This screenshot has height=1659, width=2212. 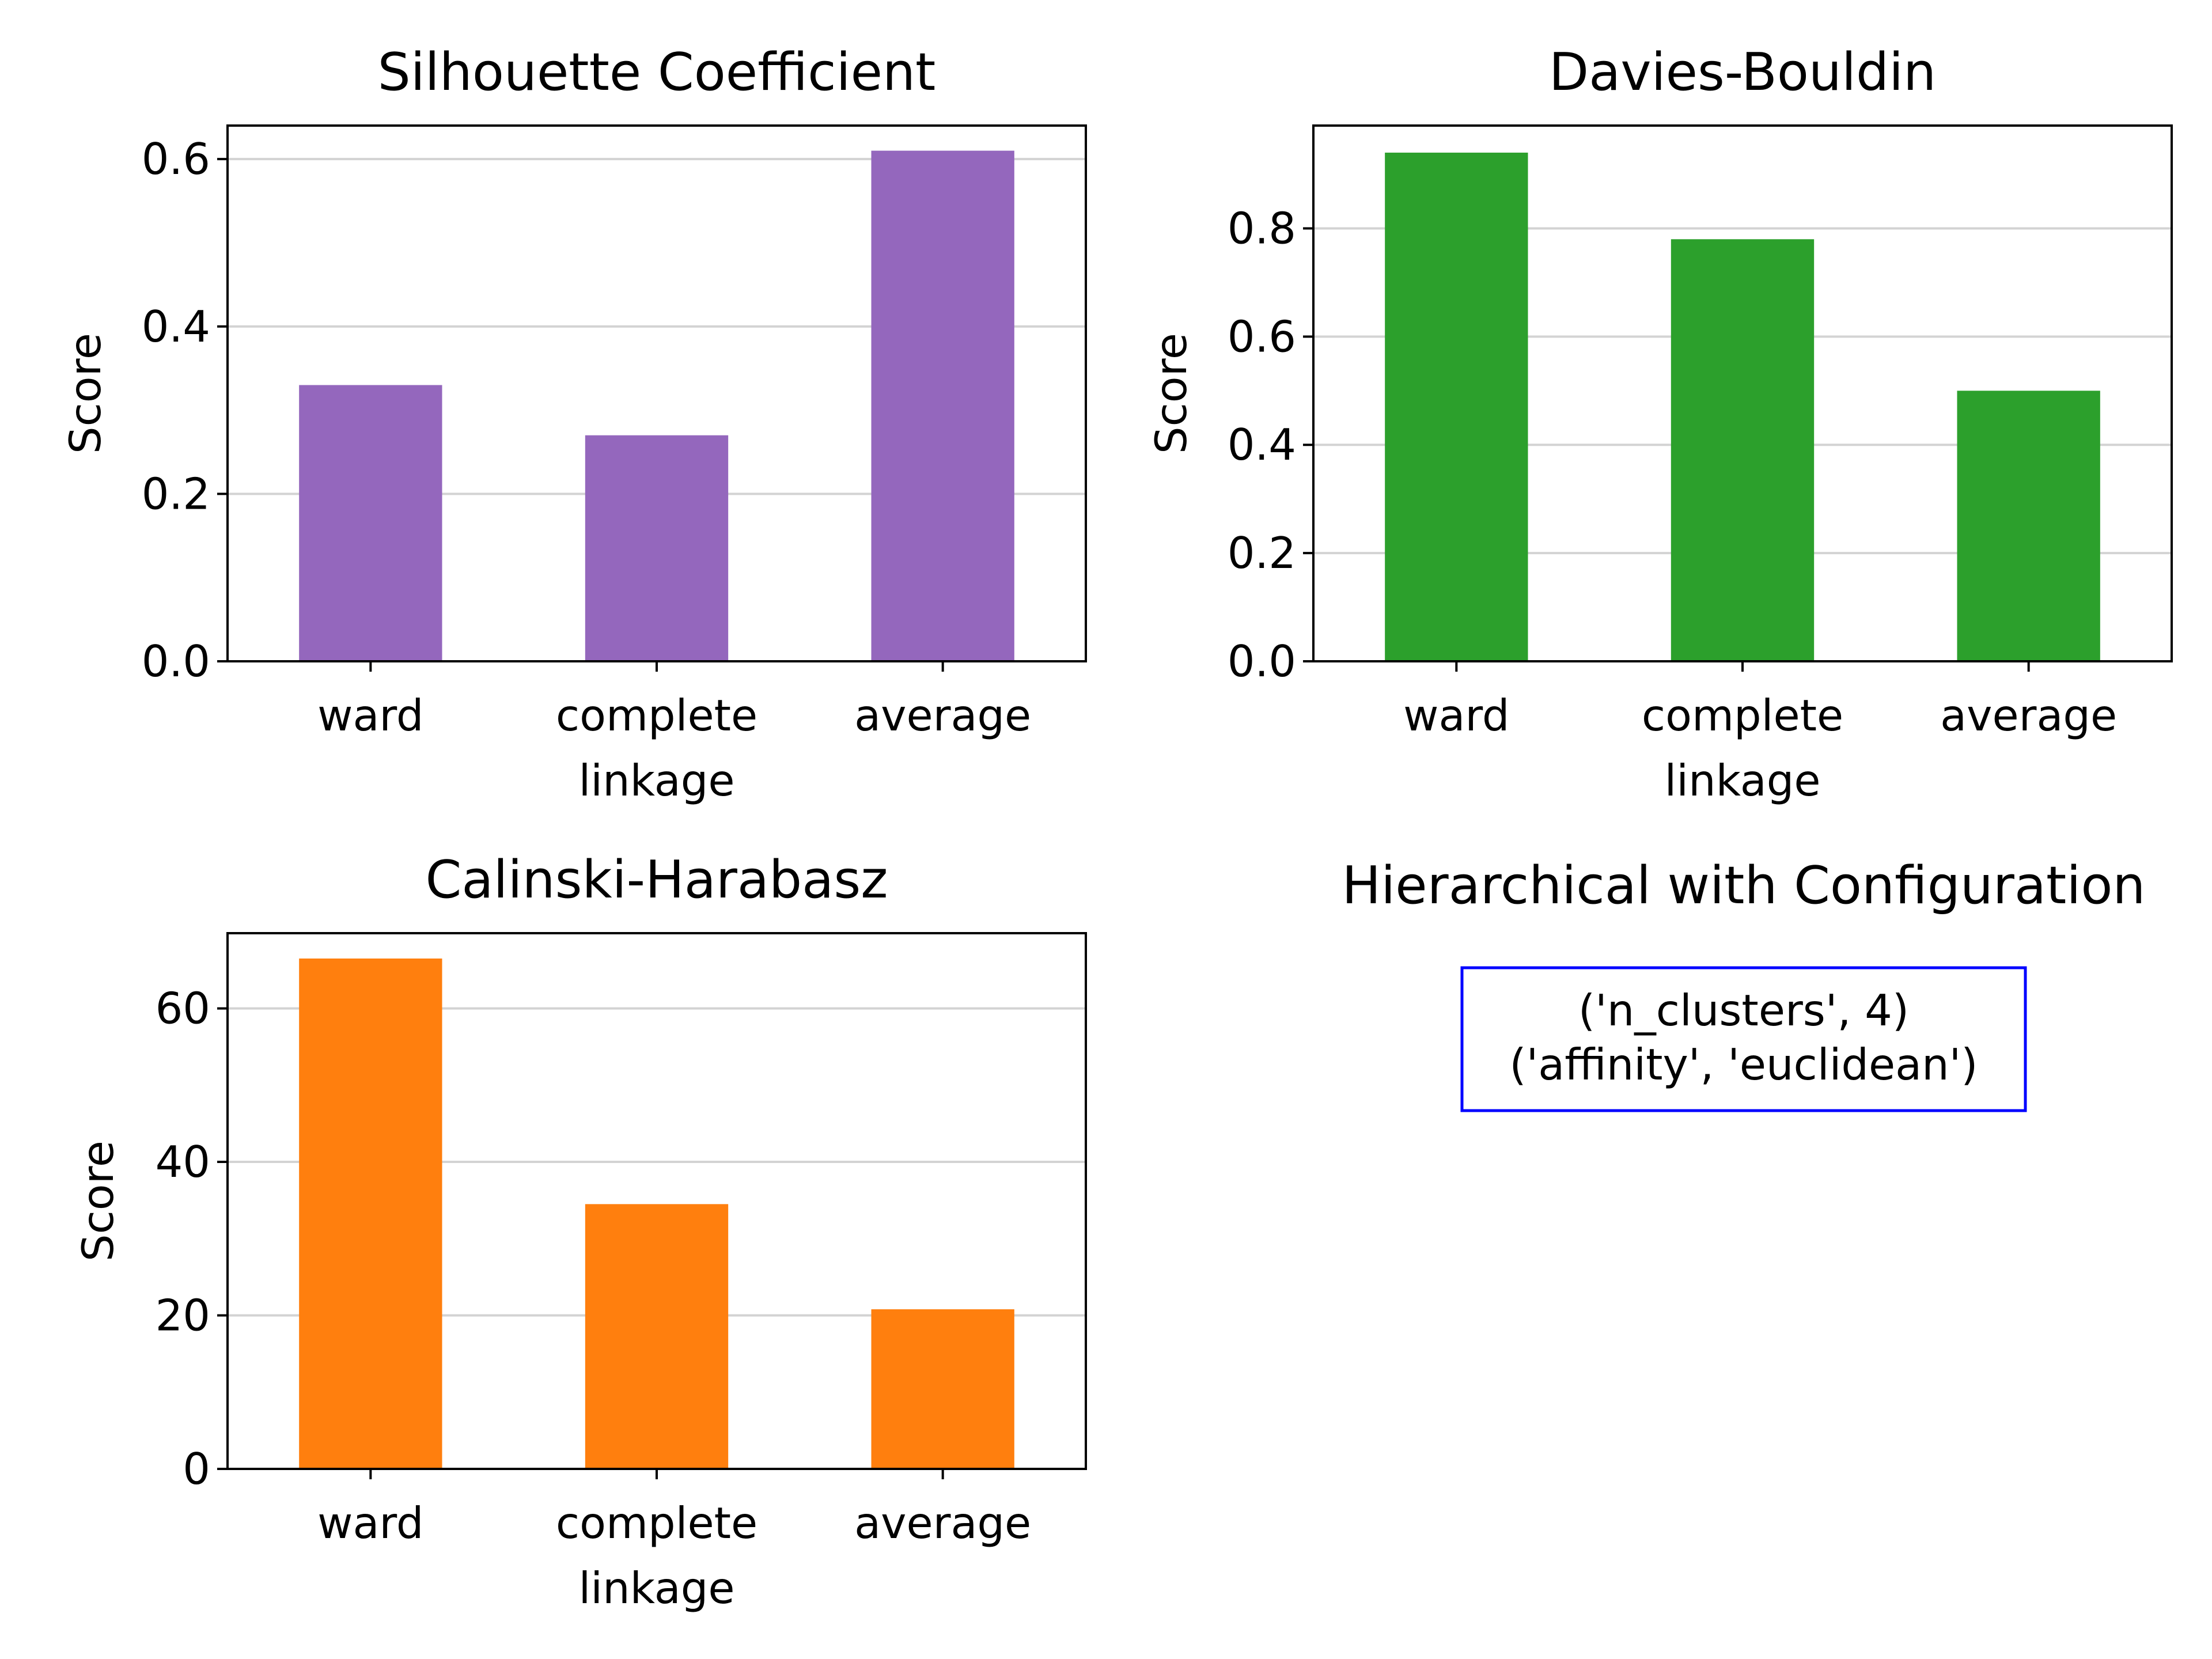 What do you see at coordinates (196, 1469) in the screenshot?
I see `y-tick-label: 0` at bounding box center [196, 1469].